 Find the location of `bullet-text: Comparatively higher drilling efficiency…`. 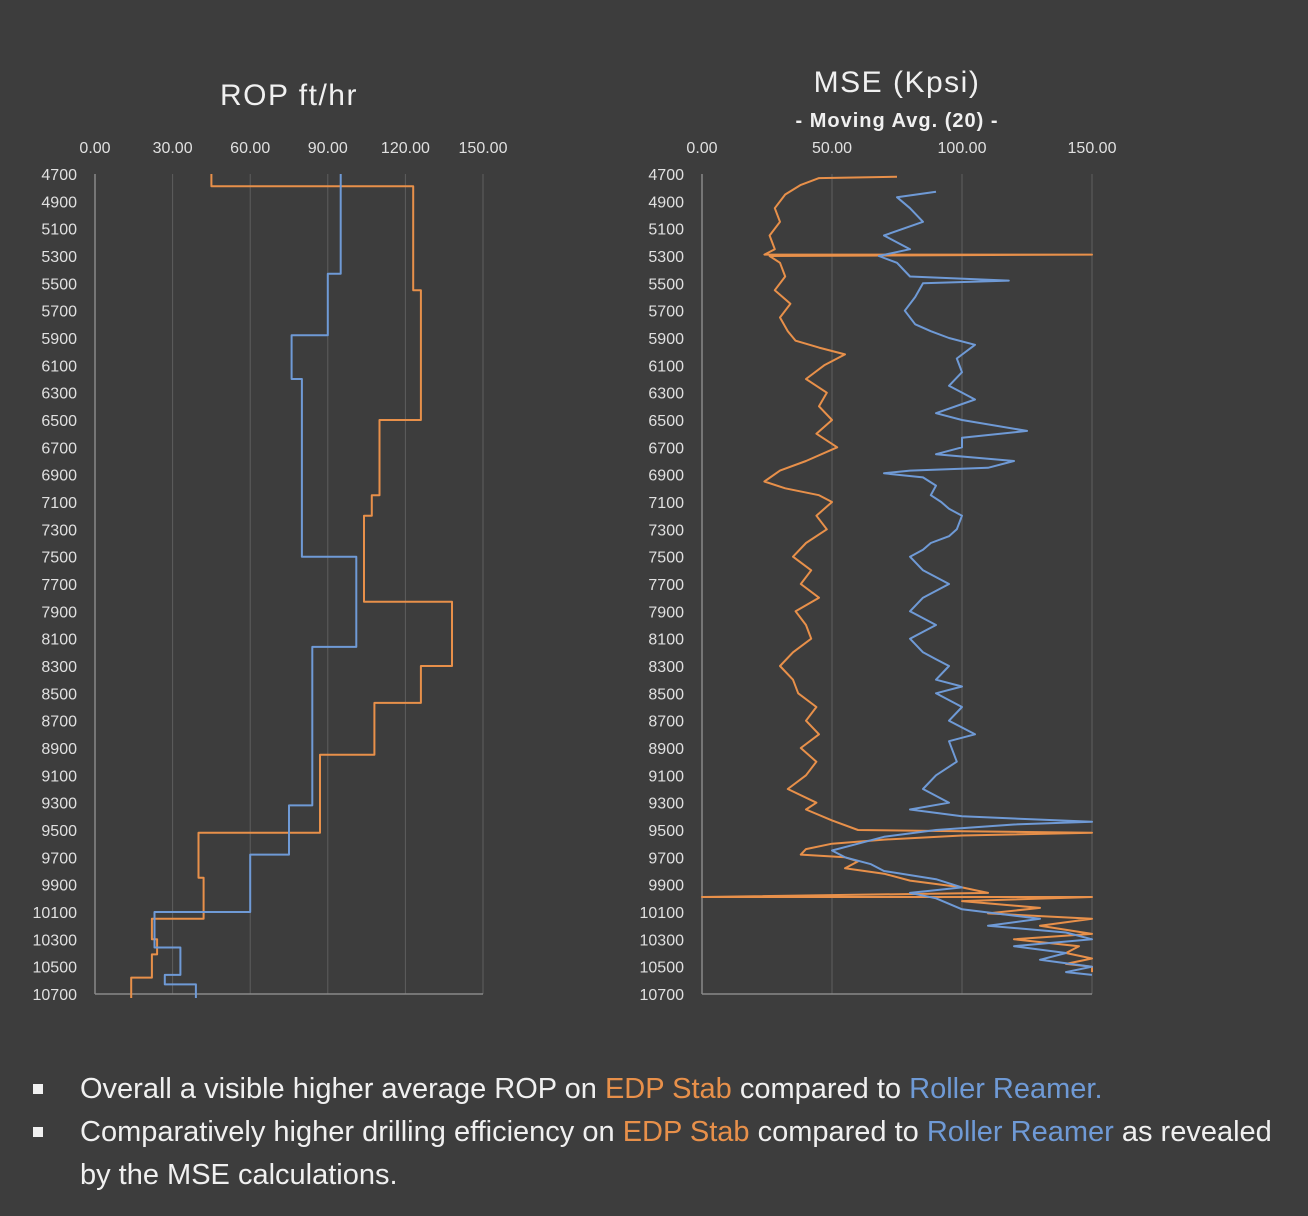

bullet-text: Comparatively higher drilling efficiency… is located at coordinates (676, 1153).